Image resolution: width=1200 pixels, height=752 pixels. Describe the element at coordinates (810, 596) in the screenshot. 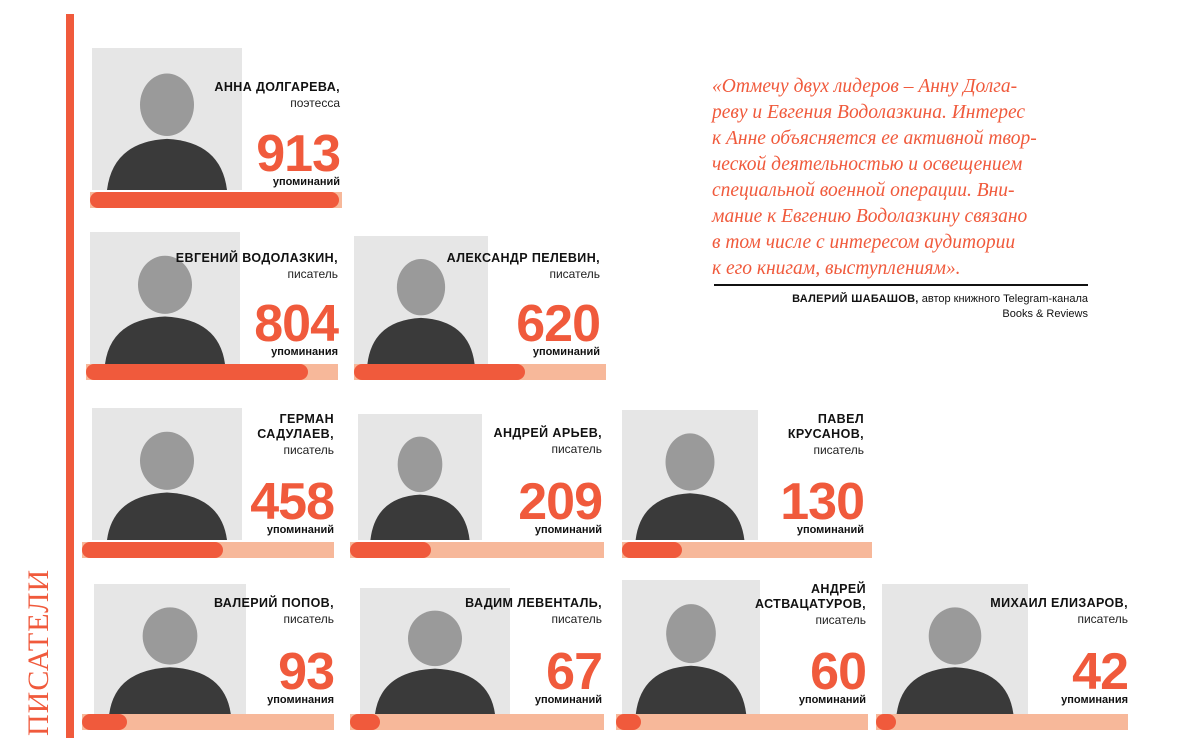

I see `writer-name: АНДРЕЙ АСТВАЦАТУРОВ,` at that location.